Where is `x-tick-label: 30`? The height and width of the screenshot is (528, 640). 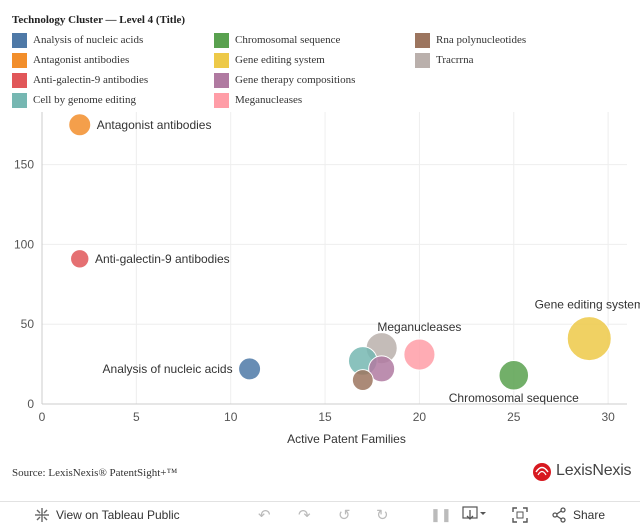
x-tick-label: 30 is located at coordinates (608, 417).